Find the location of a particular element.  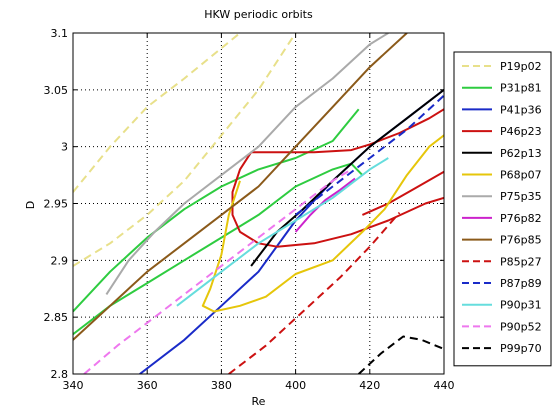

legend-label: P76p82 is located at coordinates (521, 218).